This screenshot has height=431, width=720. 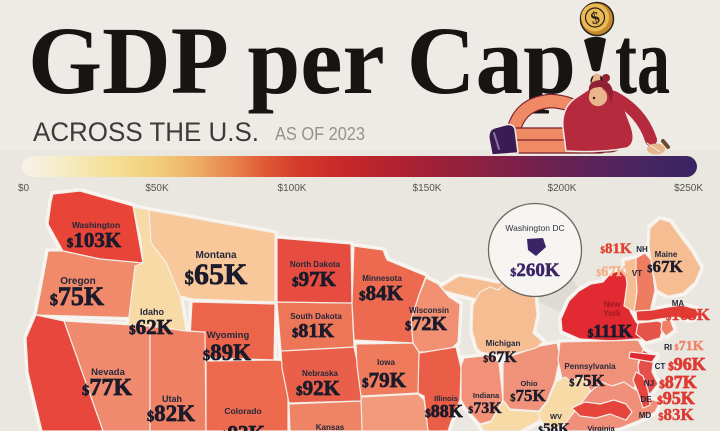 I want to click on svg-text: Utah, so click(x=172, y=399).